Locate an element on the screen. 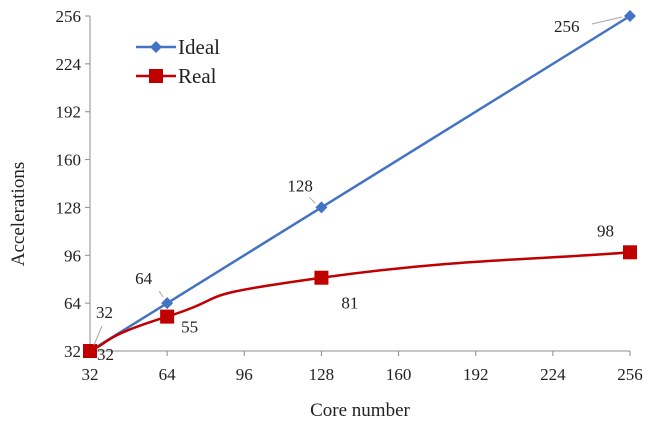  y-tick-label: 64 is located at coordinates (73, 303).